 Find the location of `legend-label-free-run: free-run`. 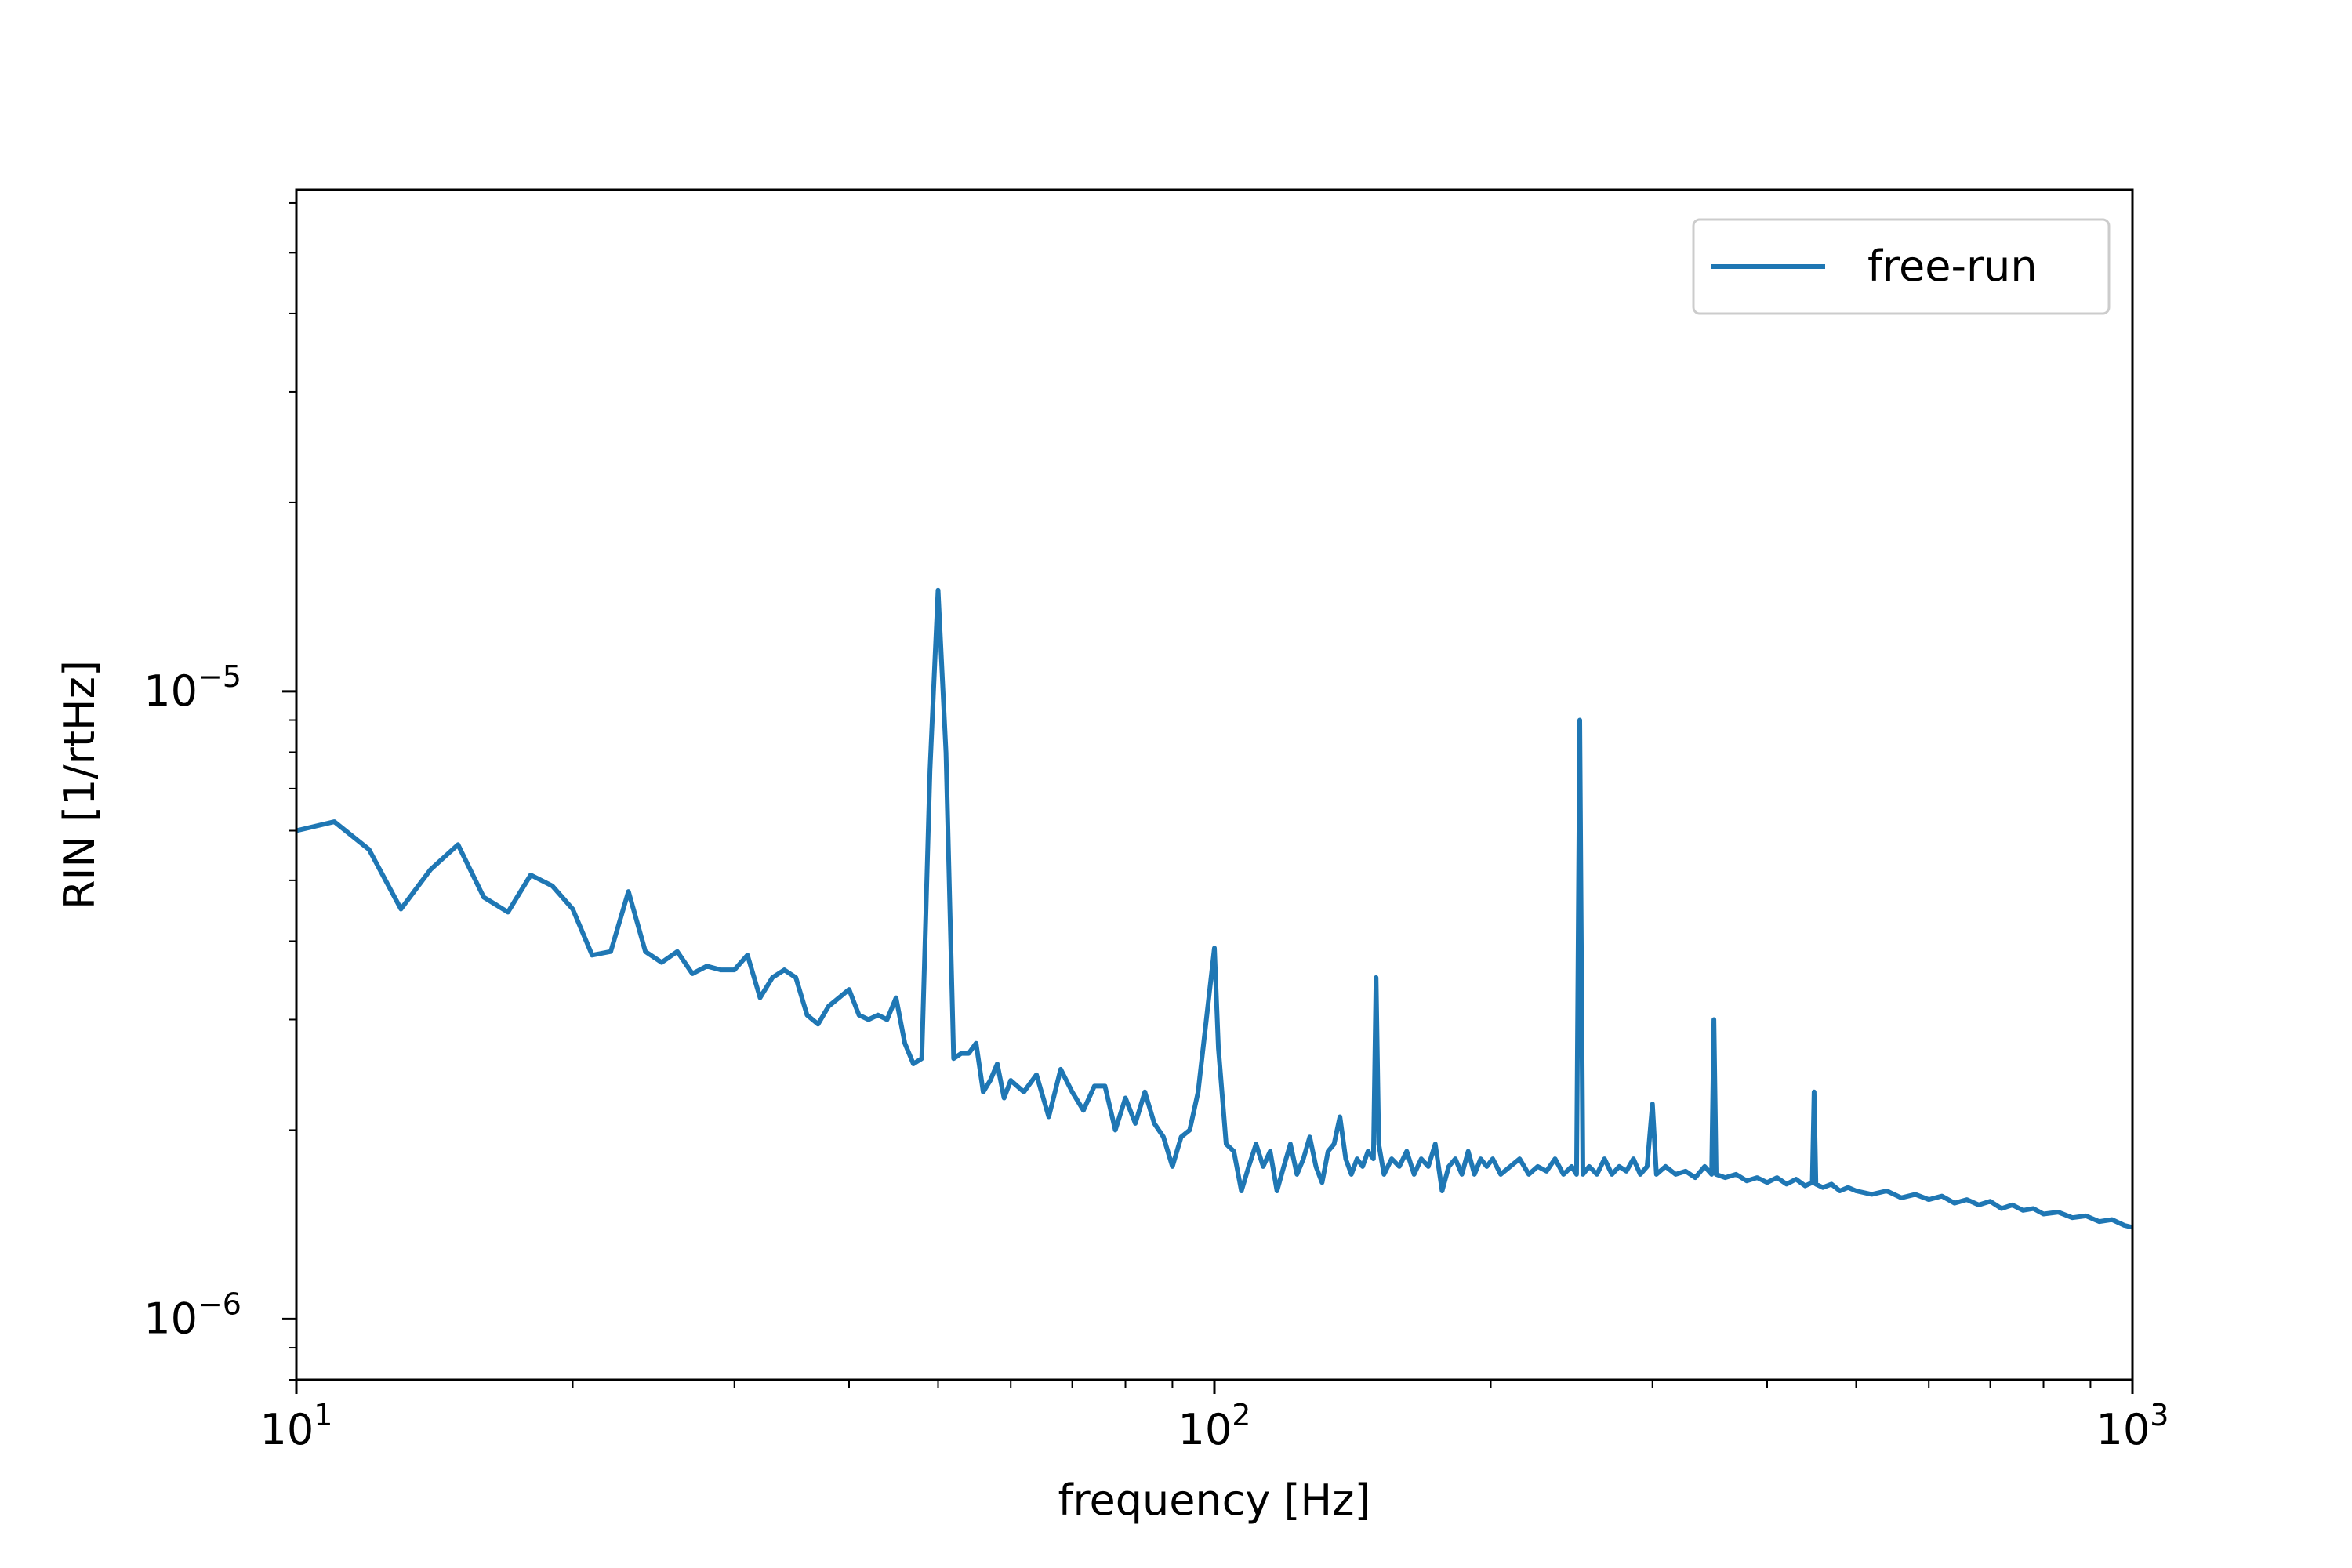

legend-label-free-run: free-run is located at coordinates (1952, 266).